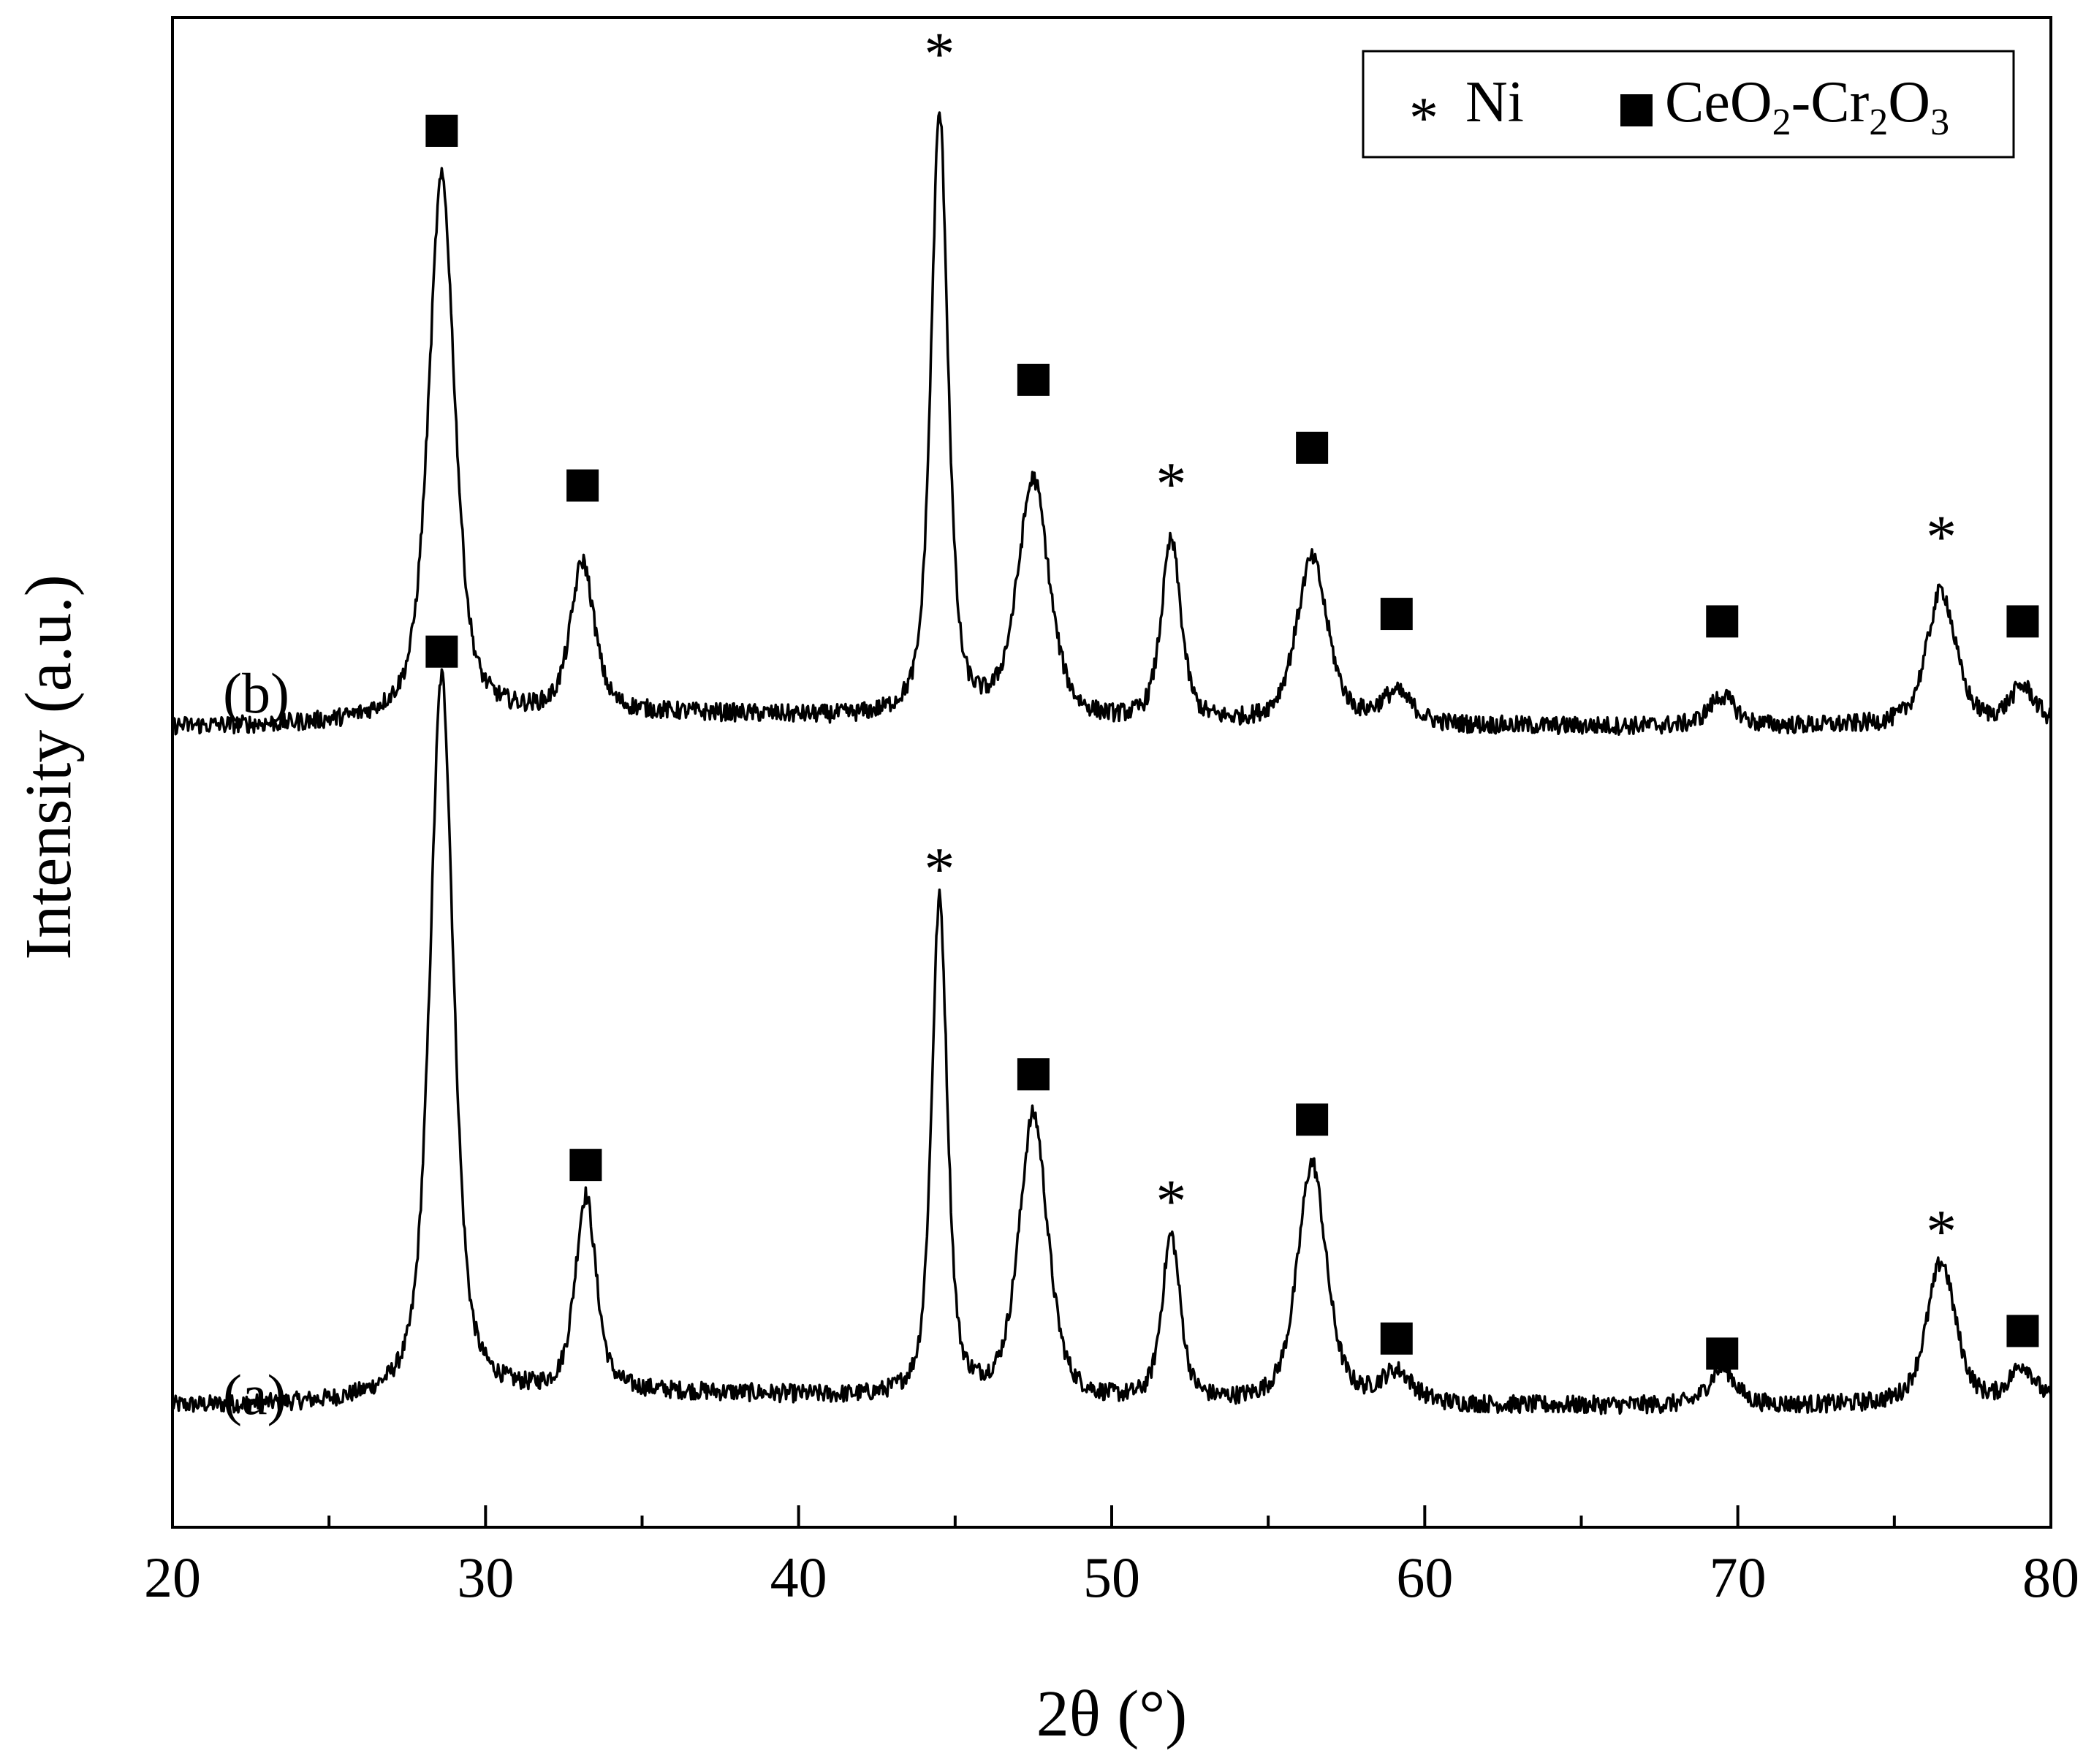 Image resolution: width=2094 pixels, height=1764 pixels. What do you see at coordinates (485, 1578) in the screenshot?
I see `x-tick-label: 30` at bounding box center [485, 1578].